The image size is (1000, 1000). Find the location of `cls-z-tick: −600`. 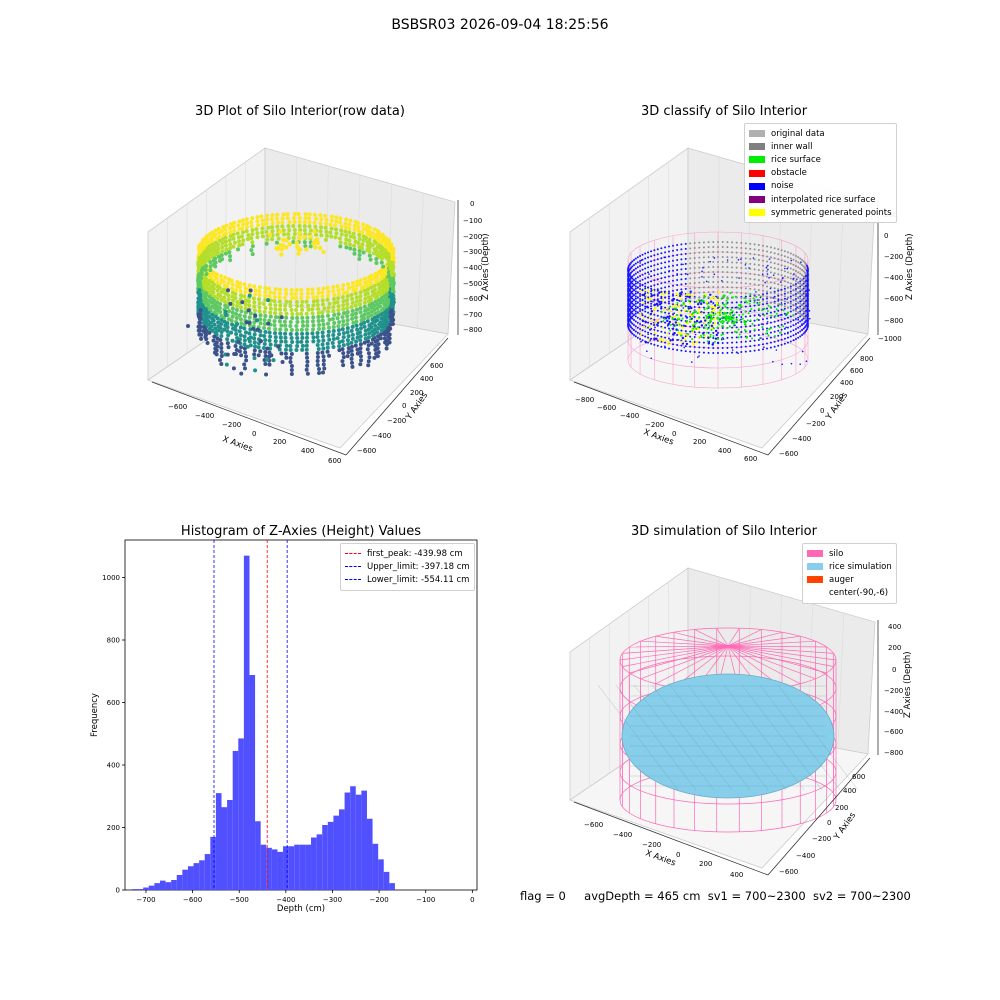

cls-z-tick: −600 is located at coordinates (893, 299).